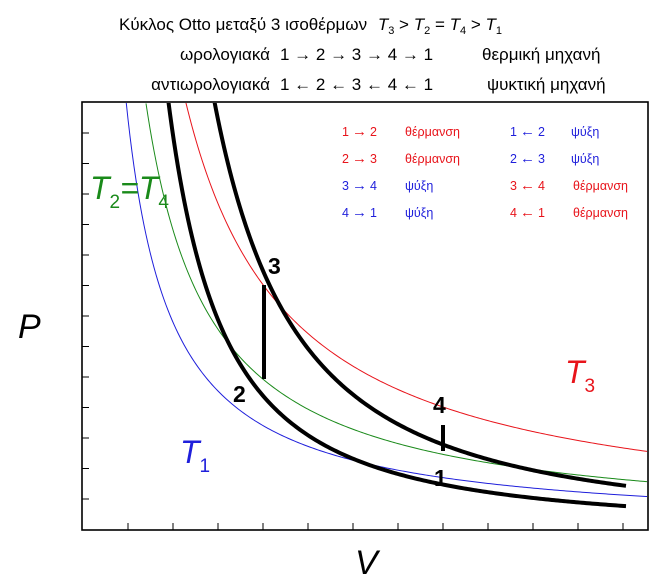 The width and height of the screenshot is (660, 581). I want to click on header-clockwise-cycle: 1 → 2 → 3 → 4 → 1, so click(356, 54).